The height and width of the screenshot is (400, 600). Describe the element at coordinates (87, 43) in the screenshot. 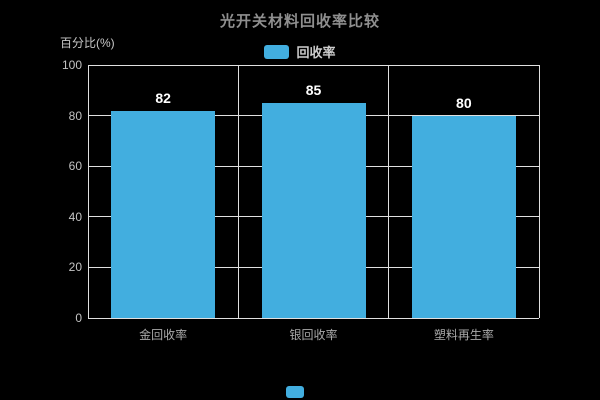

I see `y-axis-name: 百分比(%)` at that location.